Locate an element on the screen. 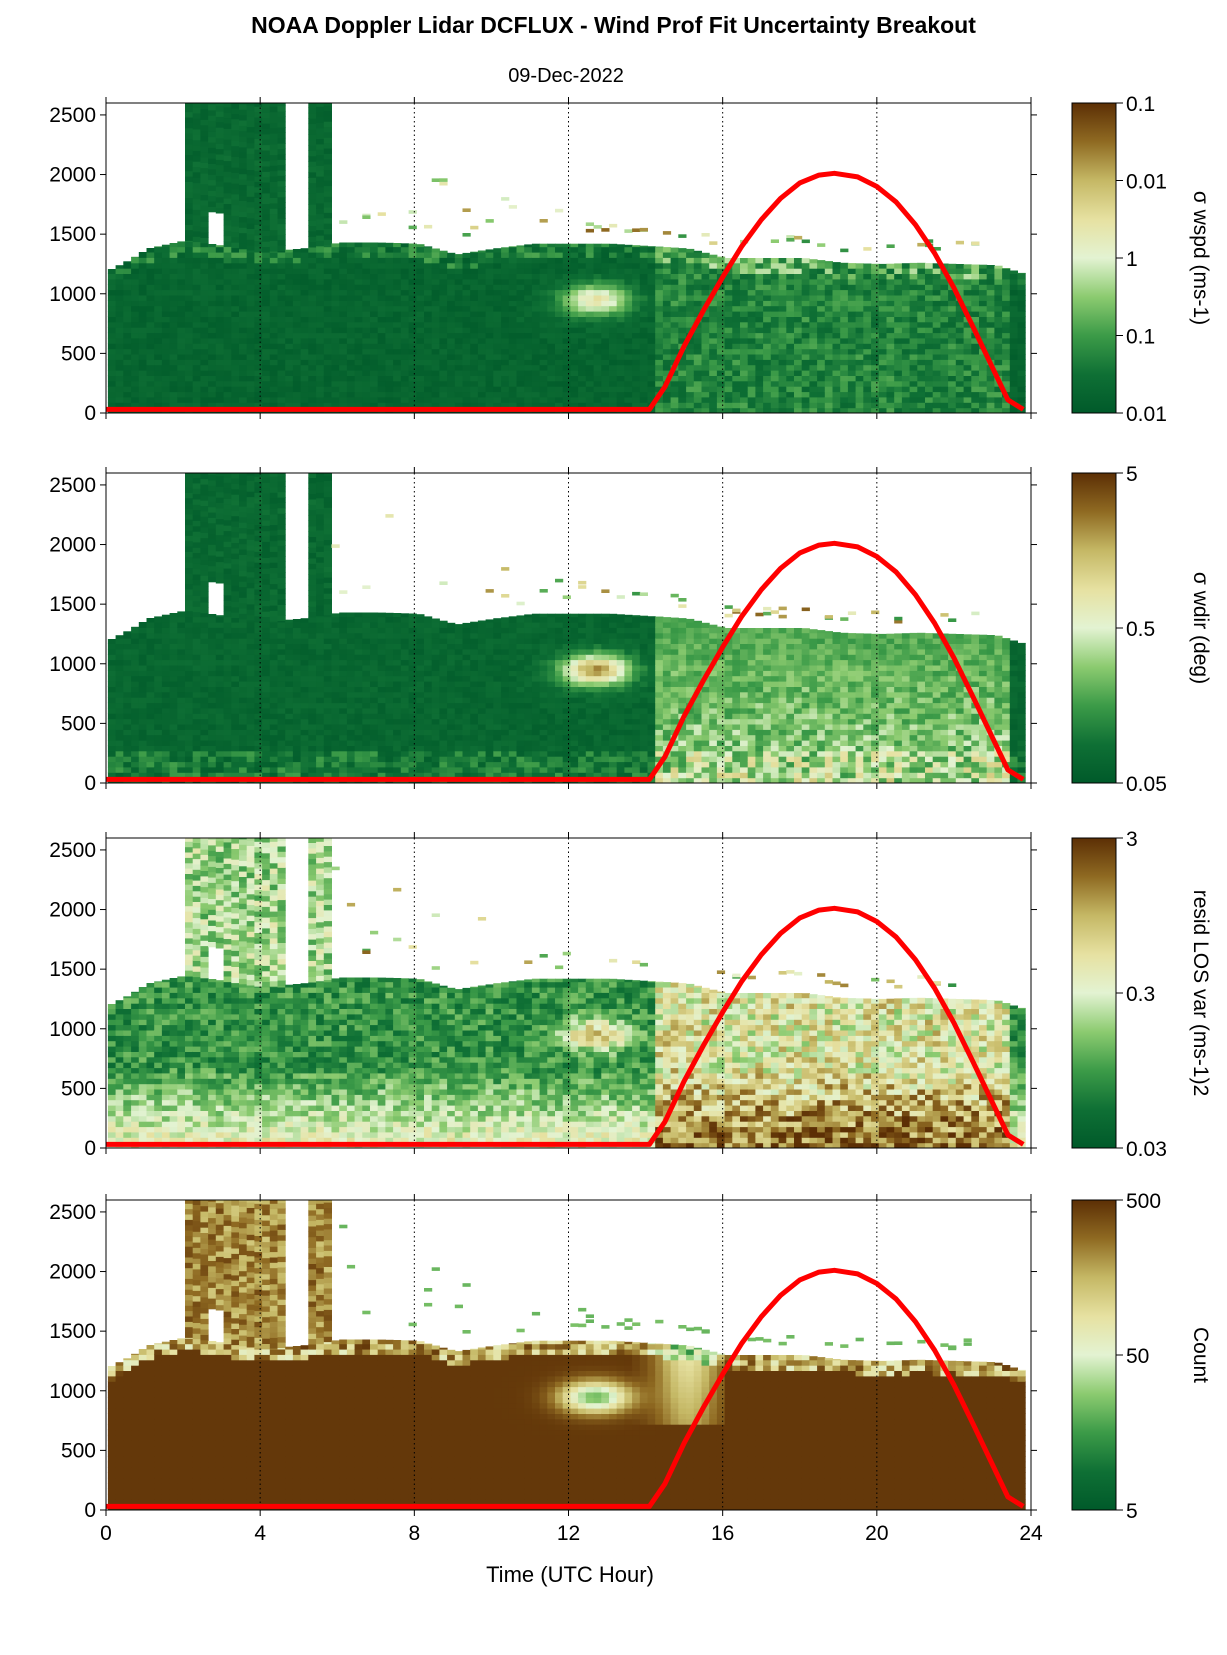  date-label: 09-Dec-2022 is located at coordinates (566, 76).